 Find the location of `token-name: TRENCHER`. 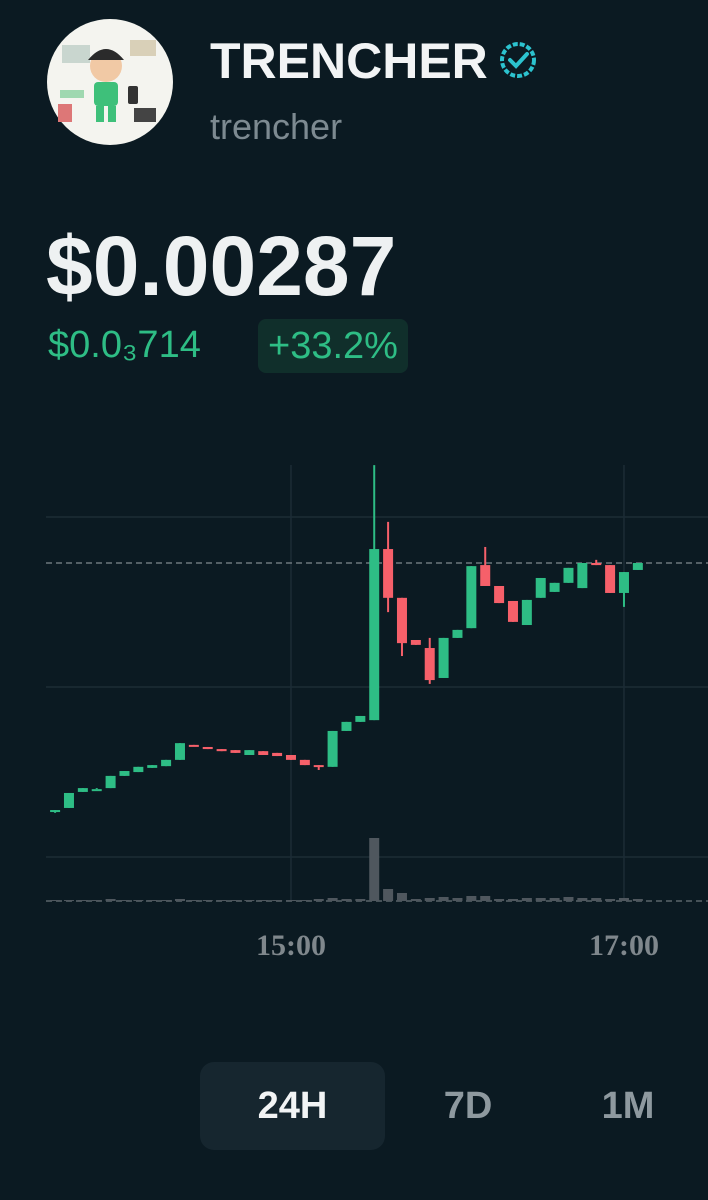

token-name: TRENCHER is located at coordinates (349, 61).